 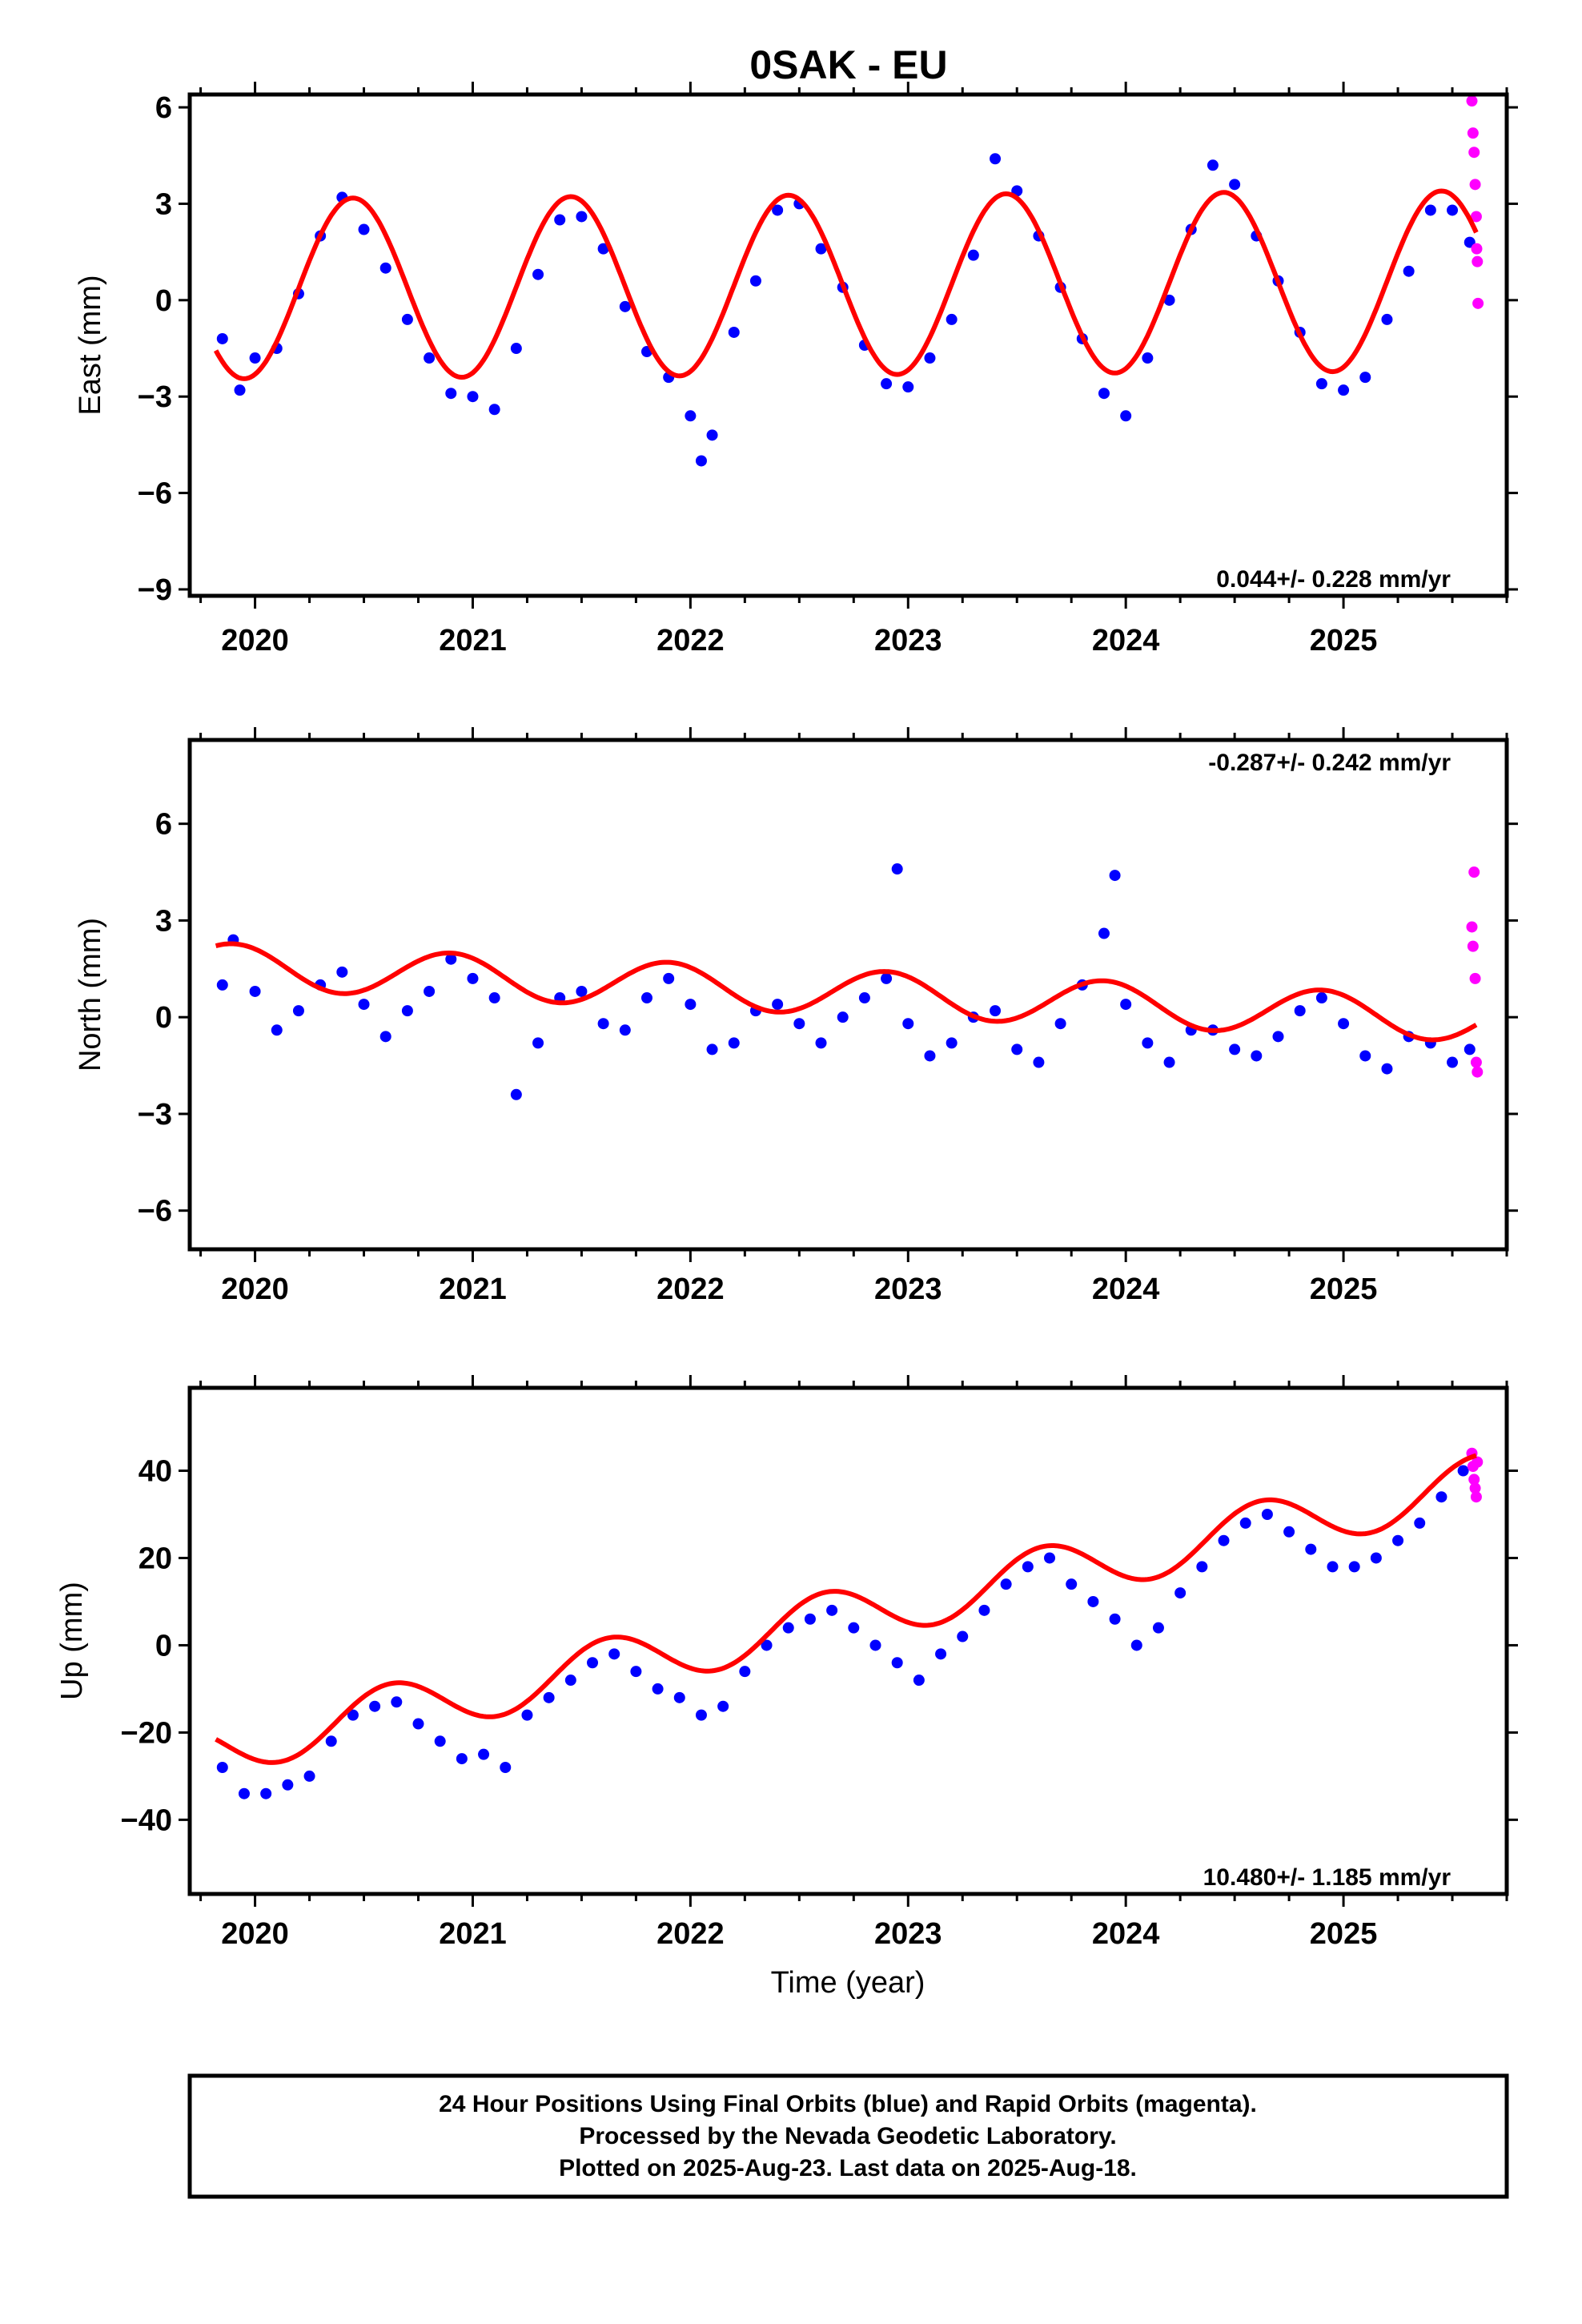 I want to click on panel-north-trend: -0.287+/- 0.242 mm/yr, so click(x=1329, y=763).